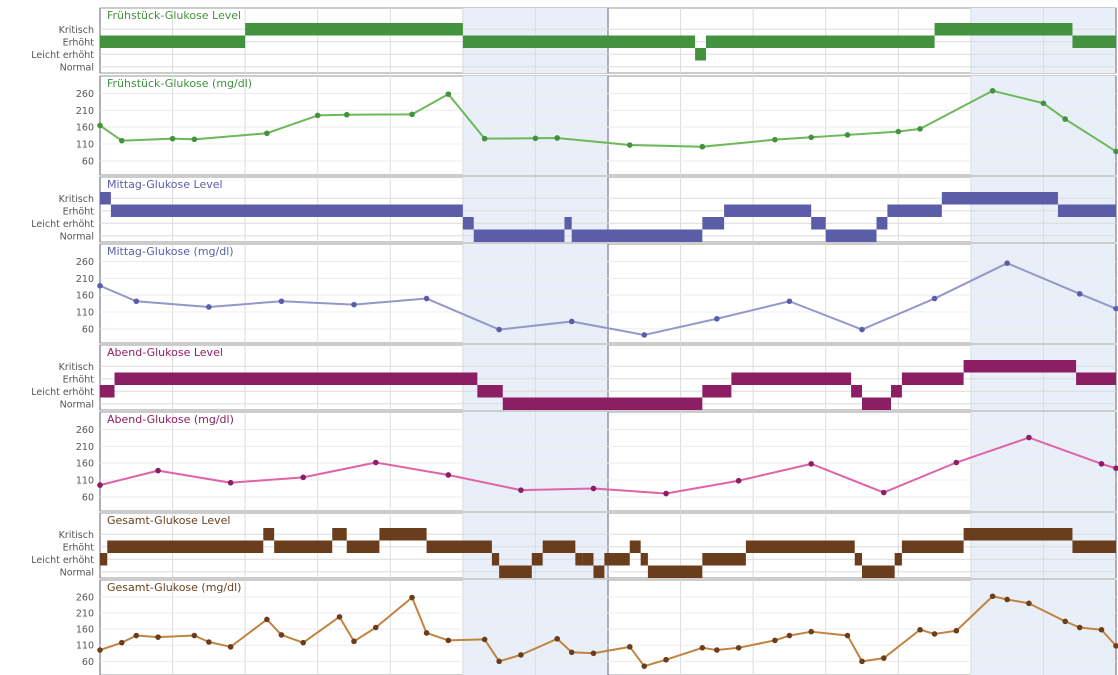  What do you see at coordinates (608, 299) in the screenshot?
I see `series-line` at bounding box center [608, 299].